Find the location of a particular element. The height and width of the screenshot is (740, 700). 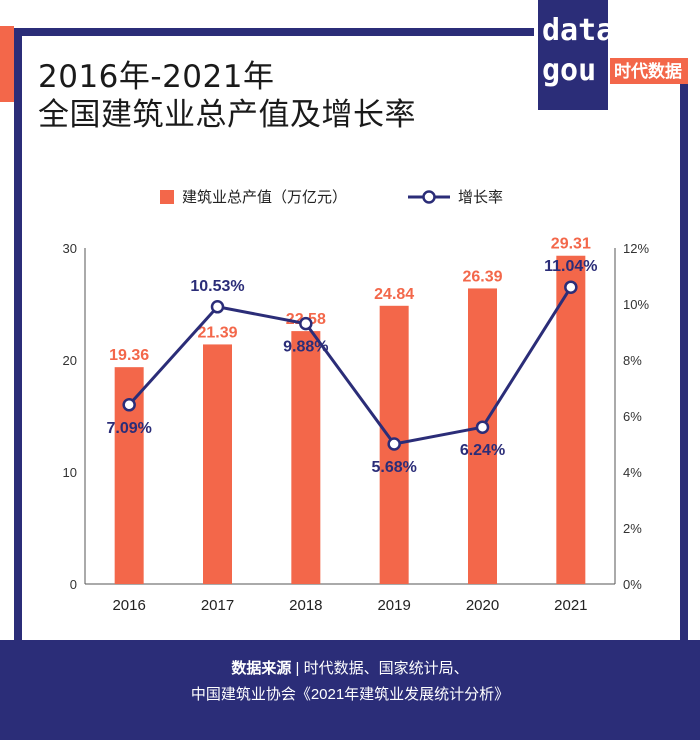

legend-bar-label: 建筑业总产值（万亿元） is located at coordinates (265, 197).